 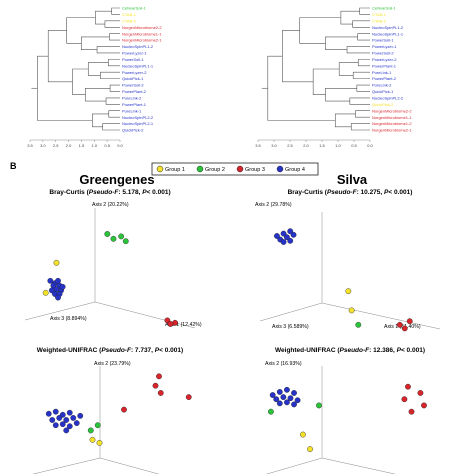 I want to click on dendrogram-leaf-label: NorgenMicrobiome2-1, so click(x=392, y=130).